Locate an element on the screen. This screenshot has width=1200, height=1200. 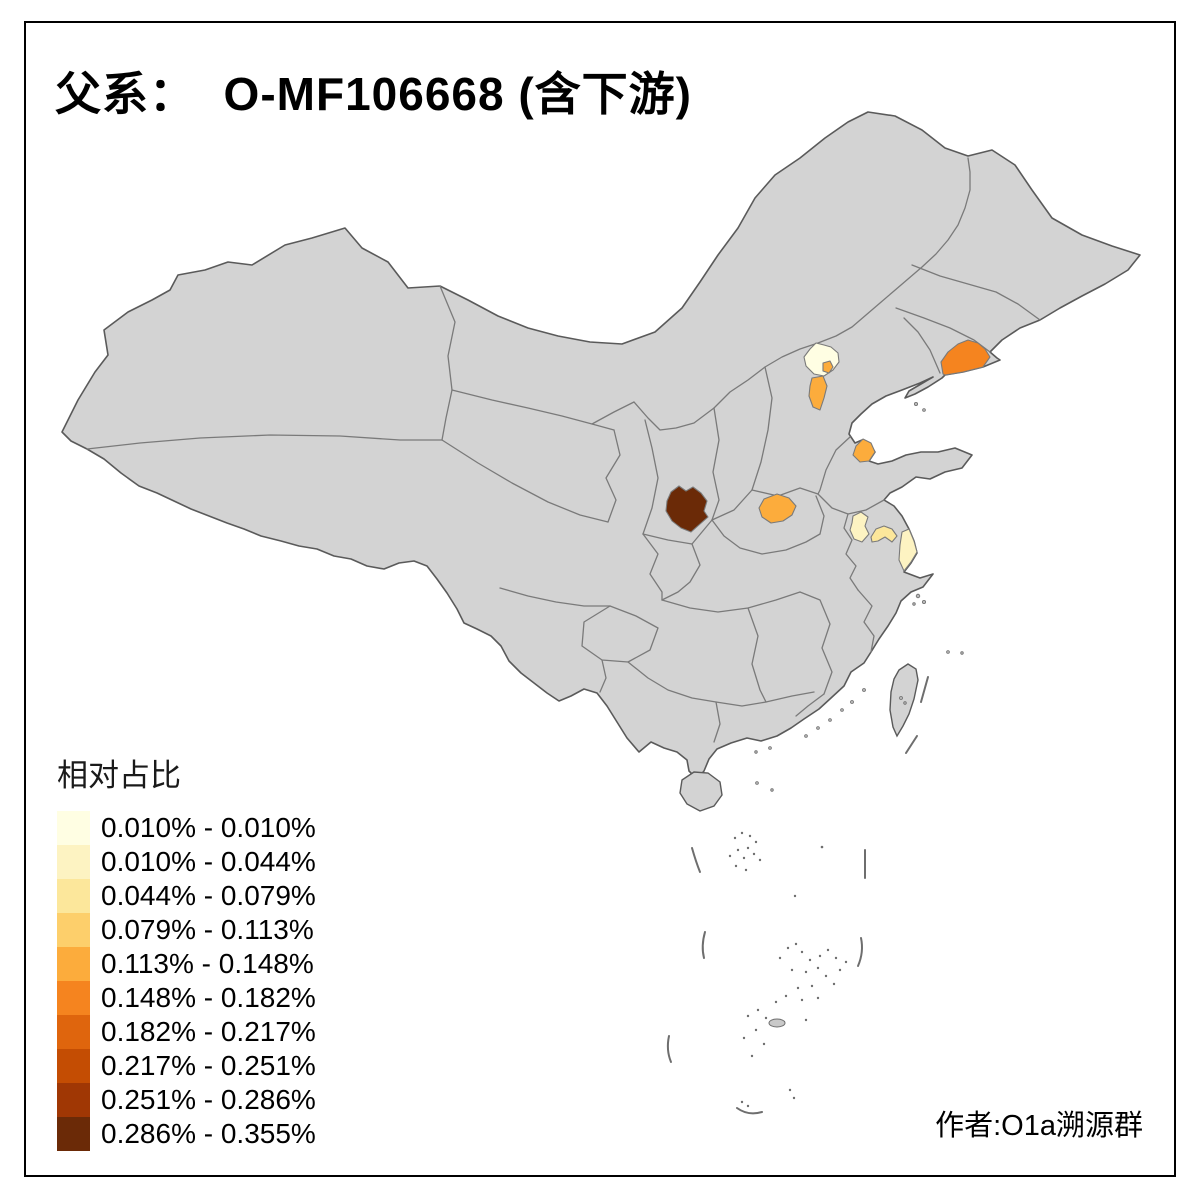
region-anhui-east is located at coordinates (859, 527).